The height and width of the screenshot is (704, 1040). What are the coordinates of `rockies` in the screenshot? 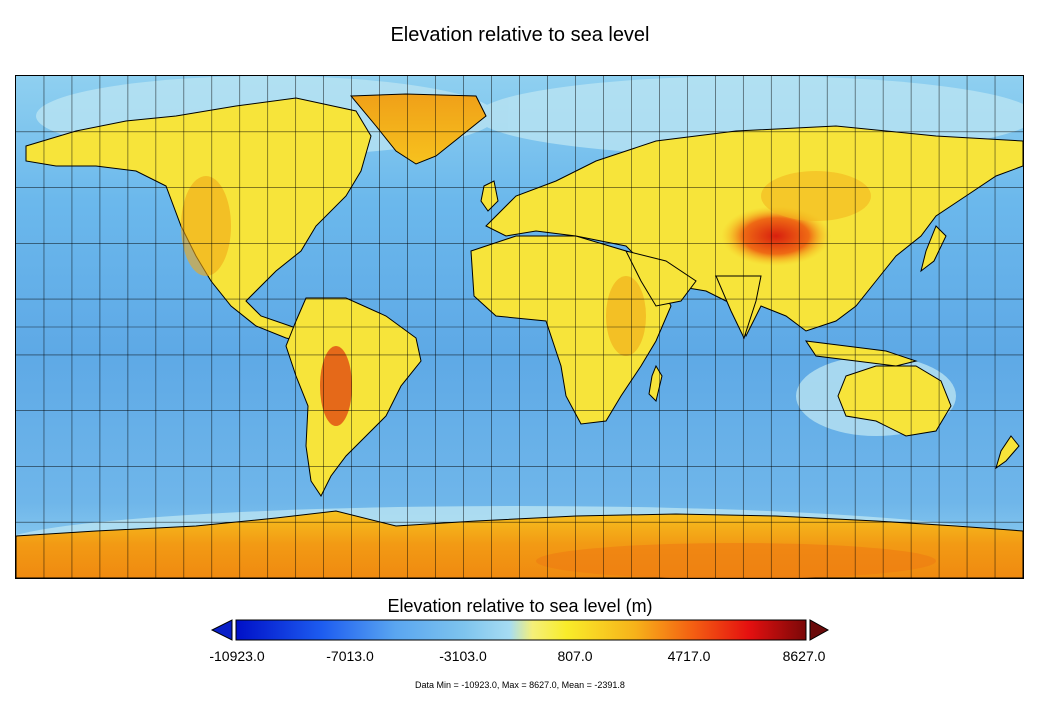 It's located at (206, 226).